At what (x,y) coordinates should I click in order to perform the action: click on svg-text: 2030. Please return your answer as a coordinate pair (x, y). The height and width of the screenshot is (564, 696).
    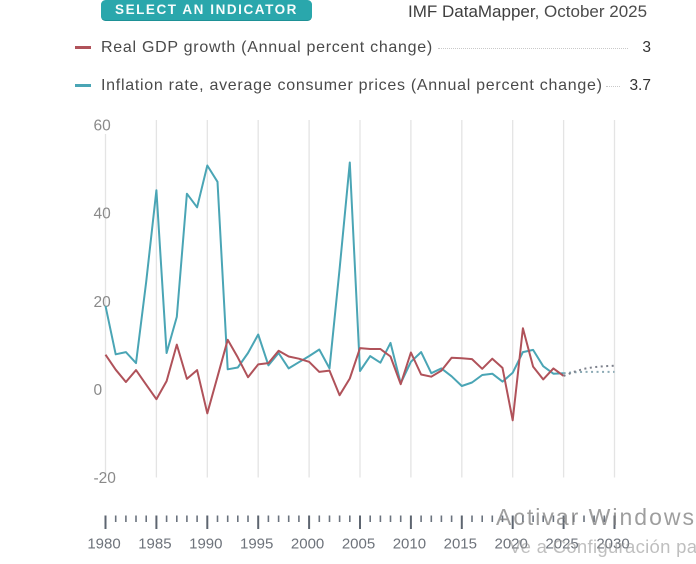
    Looking at the image, I should click on (612, 544).